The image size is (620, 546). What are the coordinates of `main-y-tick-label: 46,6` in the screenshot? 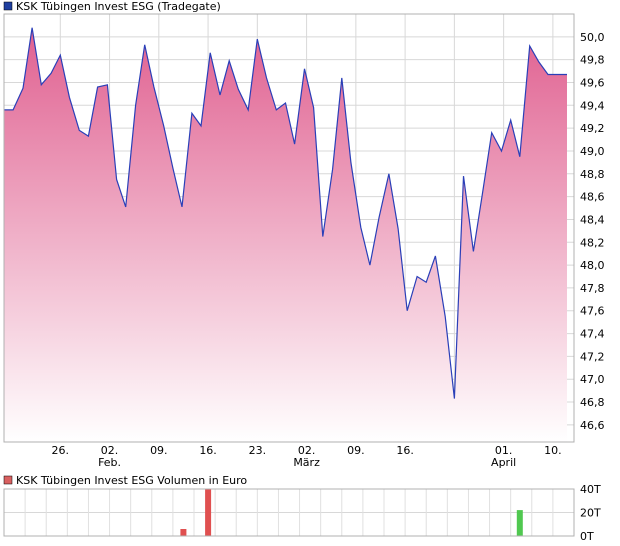 It's located at (592, 425).